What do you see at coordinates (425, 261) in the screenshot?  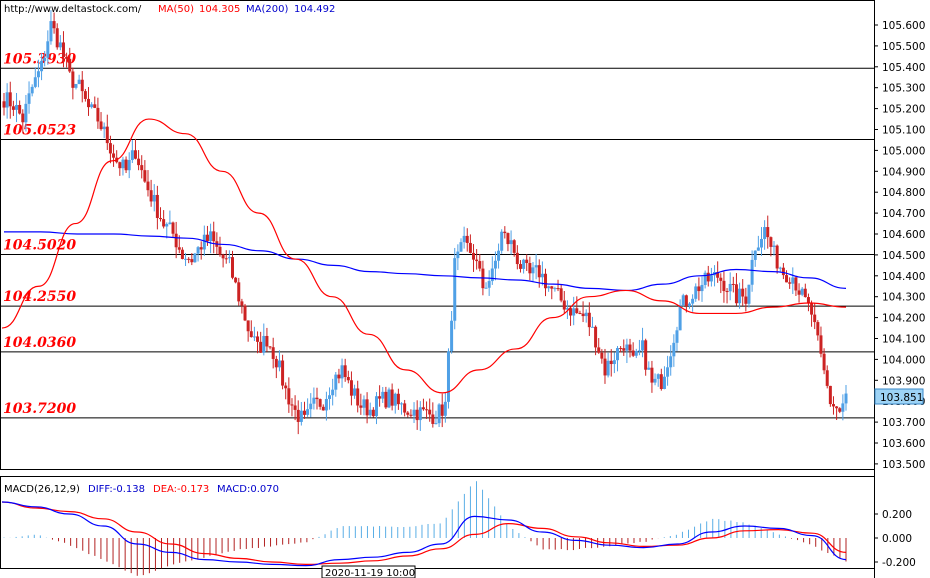 I see `ma200-line` at bounding box center [425, 261].